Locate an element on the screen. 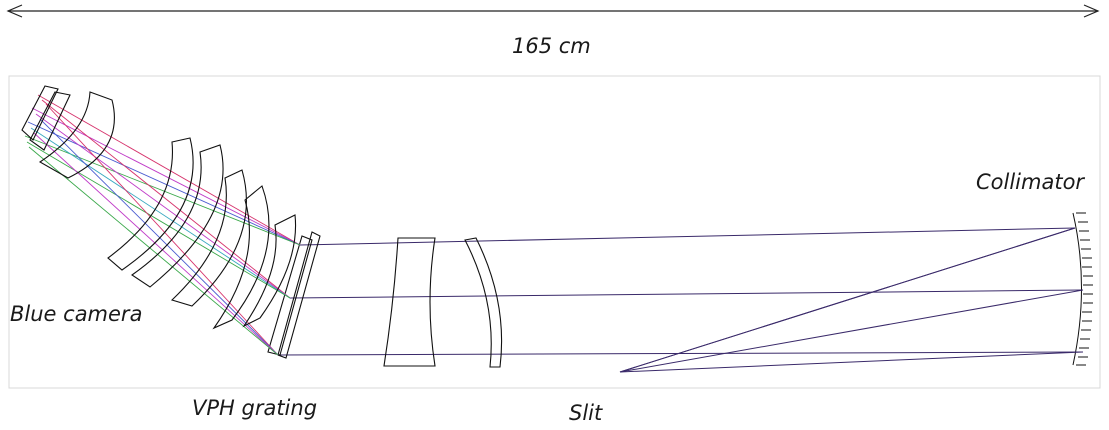  camera-lenses is located at coordinates (159, 207).